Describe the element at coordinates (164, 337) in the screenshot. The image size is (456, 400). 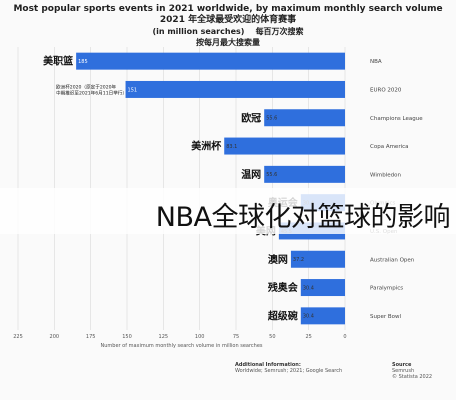
I see `x-tick-label: 125` at that location.